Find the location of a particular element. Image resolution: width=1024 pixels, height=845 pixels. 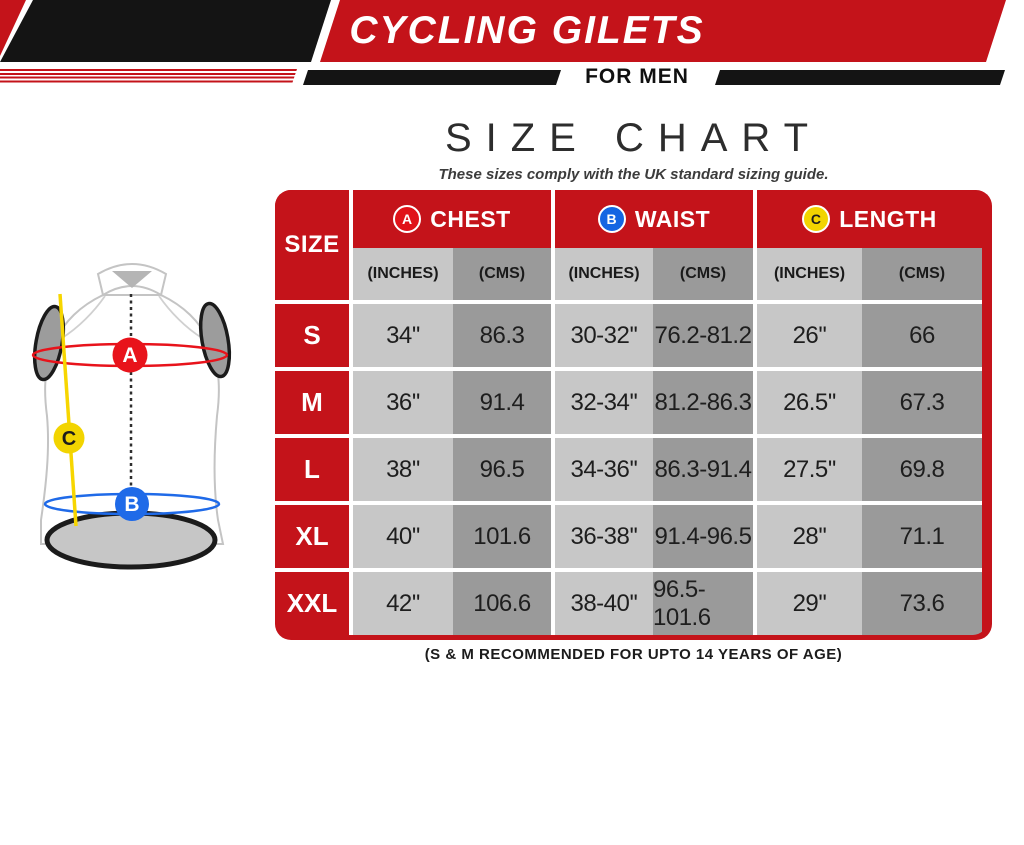

value-cell: 29'' is located at coordinates (809, 601).